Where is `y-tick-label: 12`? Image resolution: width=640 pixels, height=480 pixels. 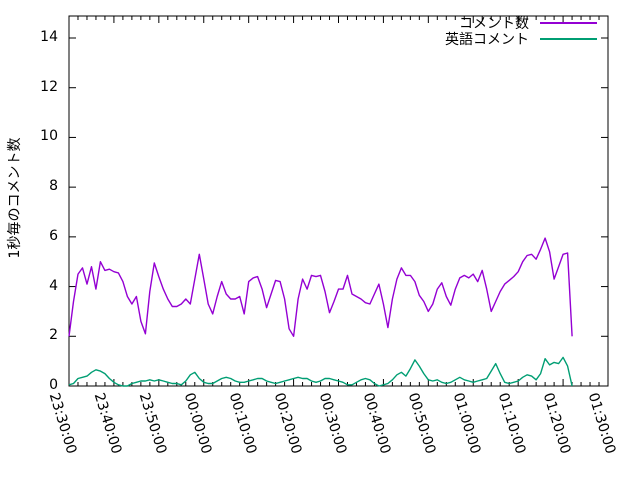 y-tick-label: 12 is located at coordinates (49, 86).